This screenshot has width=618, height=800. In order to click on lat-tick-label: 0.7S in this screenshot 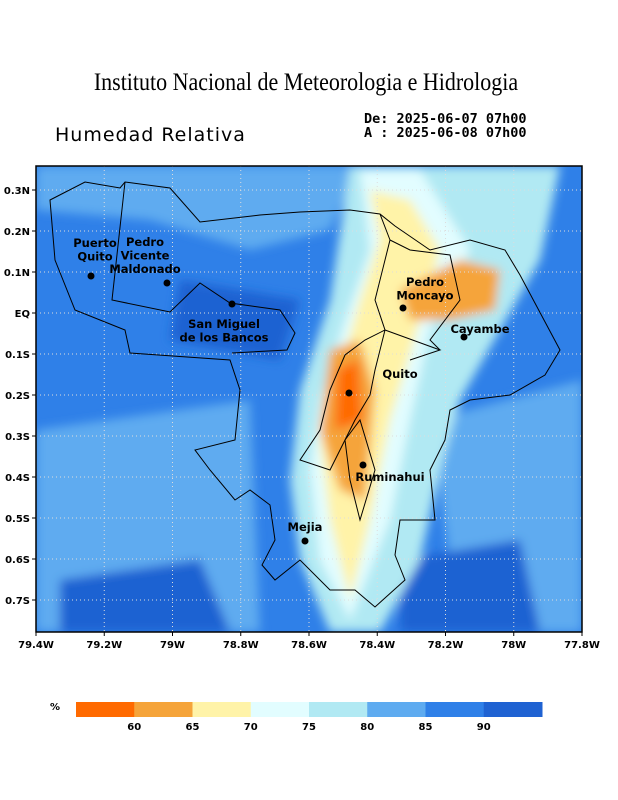, I will do `click(17, 601)`.